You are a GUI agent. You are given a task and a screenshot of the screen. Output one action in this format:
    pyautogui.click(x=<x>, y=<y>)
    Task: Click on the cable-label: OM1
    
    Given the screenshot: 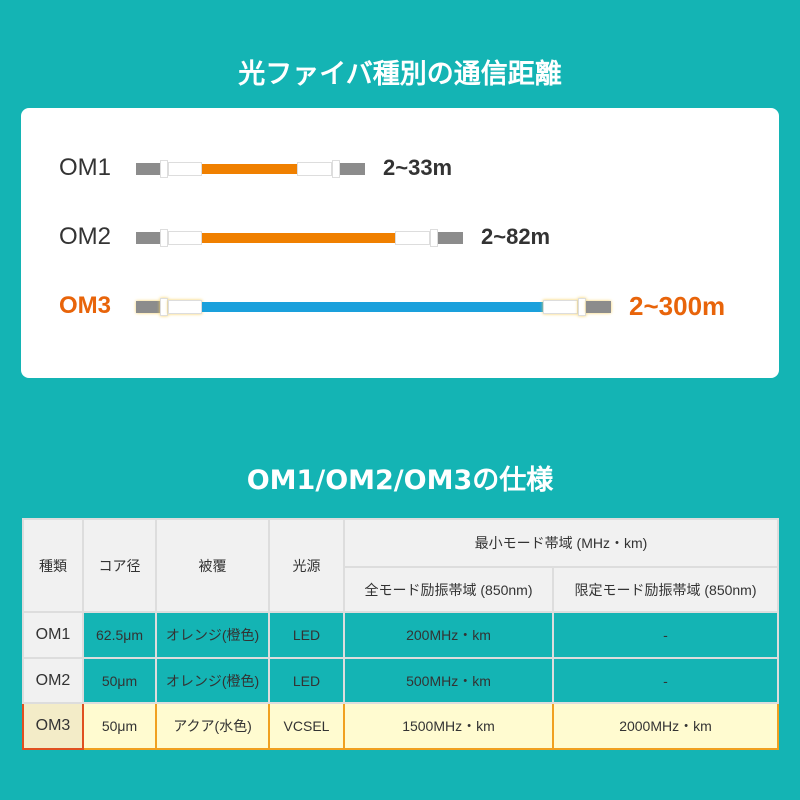 What is the action you would take?
    pyautogui.click(x=85, y=167)
    